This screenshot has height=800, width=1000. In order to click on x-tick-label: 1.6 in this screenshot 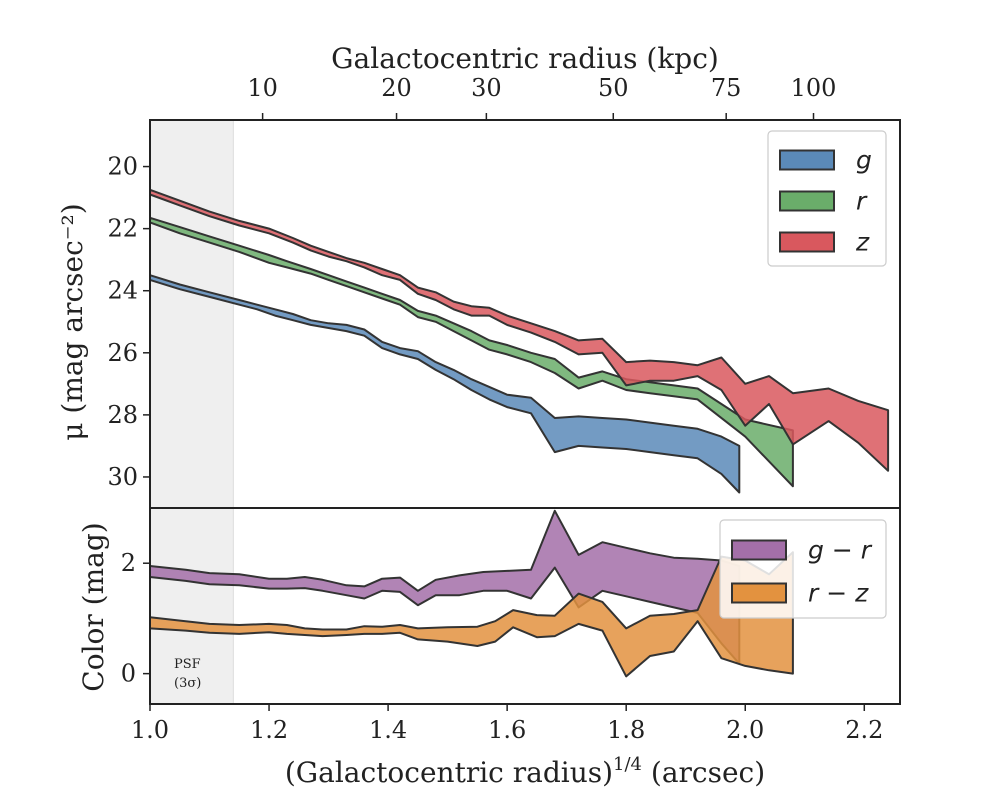, I will do `click(507, 730)`.